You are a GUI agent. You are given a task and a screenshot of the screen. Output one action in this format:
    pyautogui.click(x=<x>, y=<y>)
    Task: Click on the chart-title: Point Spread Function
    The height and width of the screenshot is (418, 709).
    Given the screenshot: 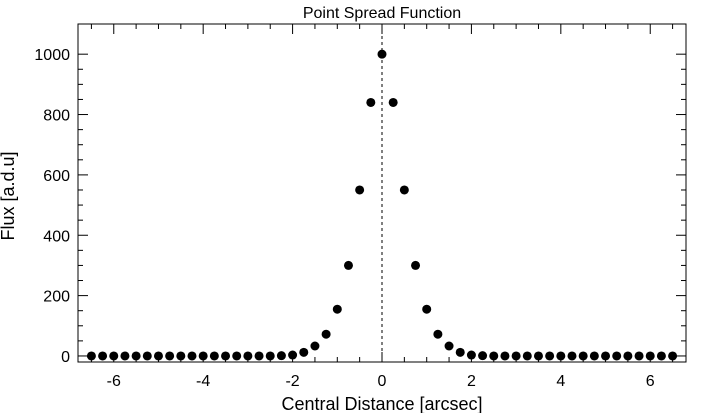 What is the action you would take?
    pyautogui.click(x=382, y=13)
    